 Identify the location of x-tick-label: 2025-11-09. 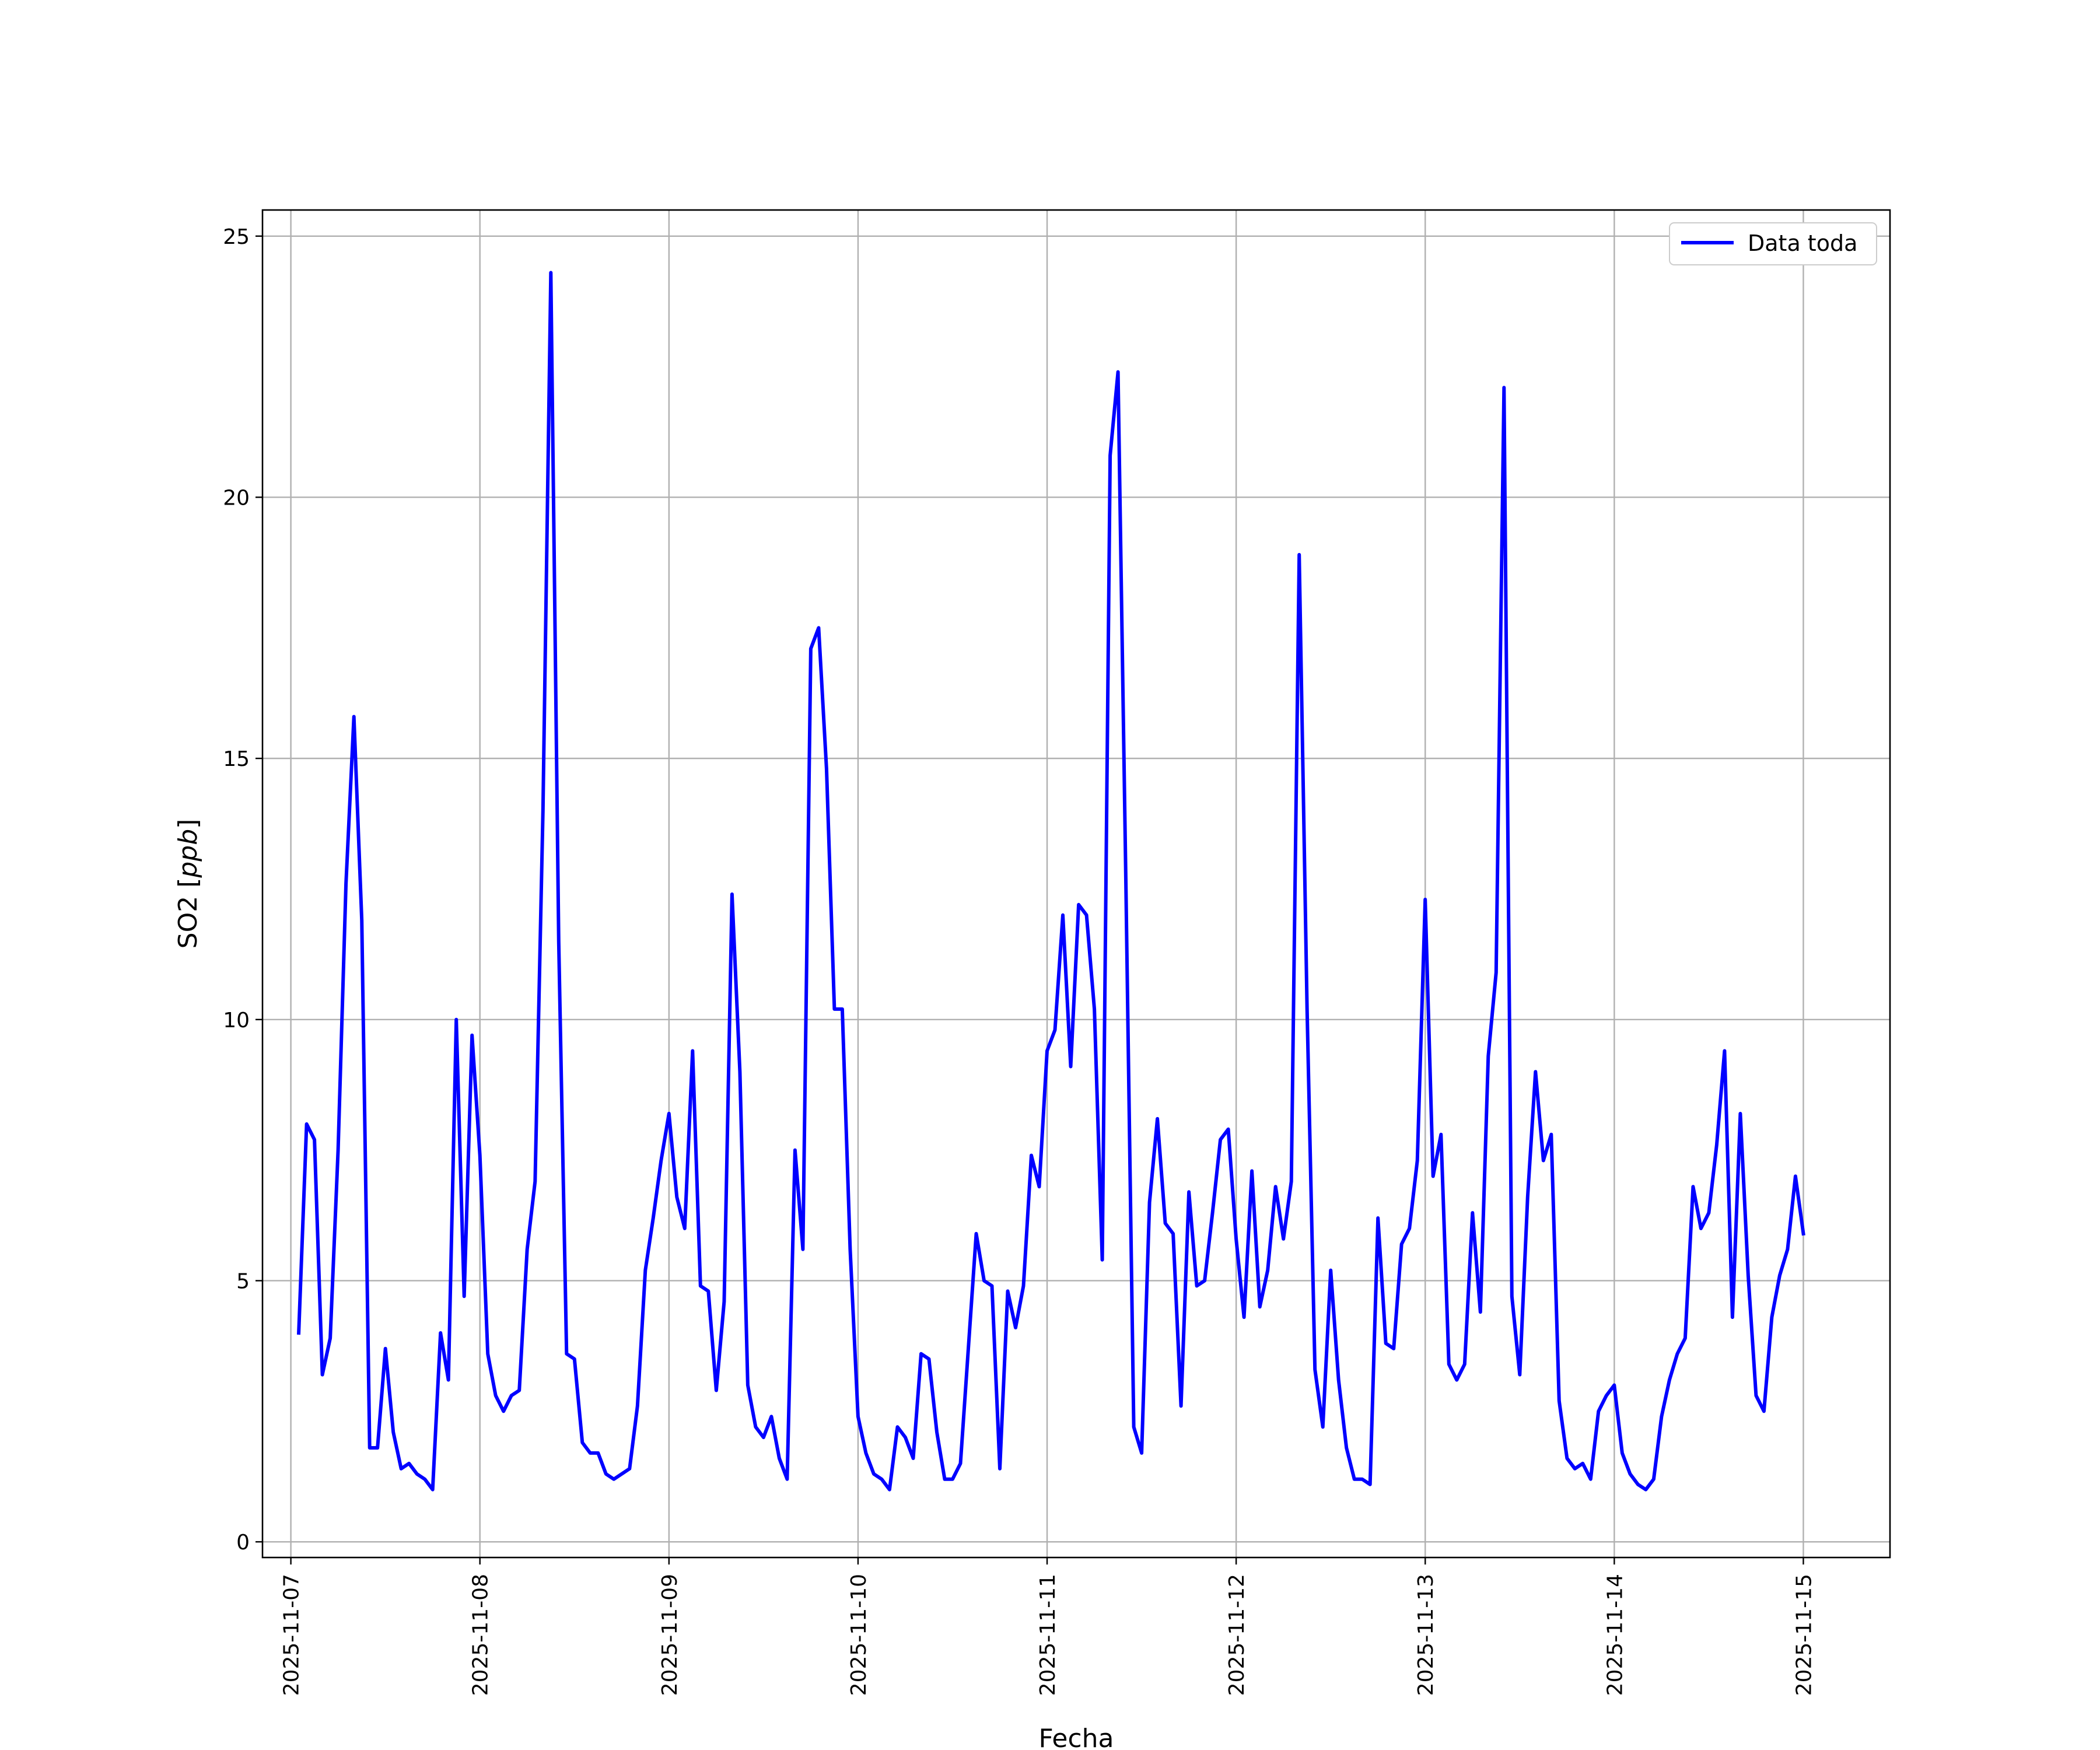
(670, 1635).